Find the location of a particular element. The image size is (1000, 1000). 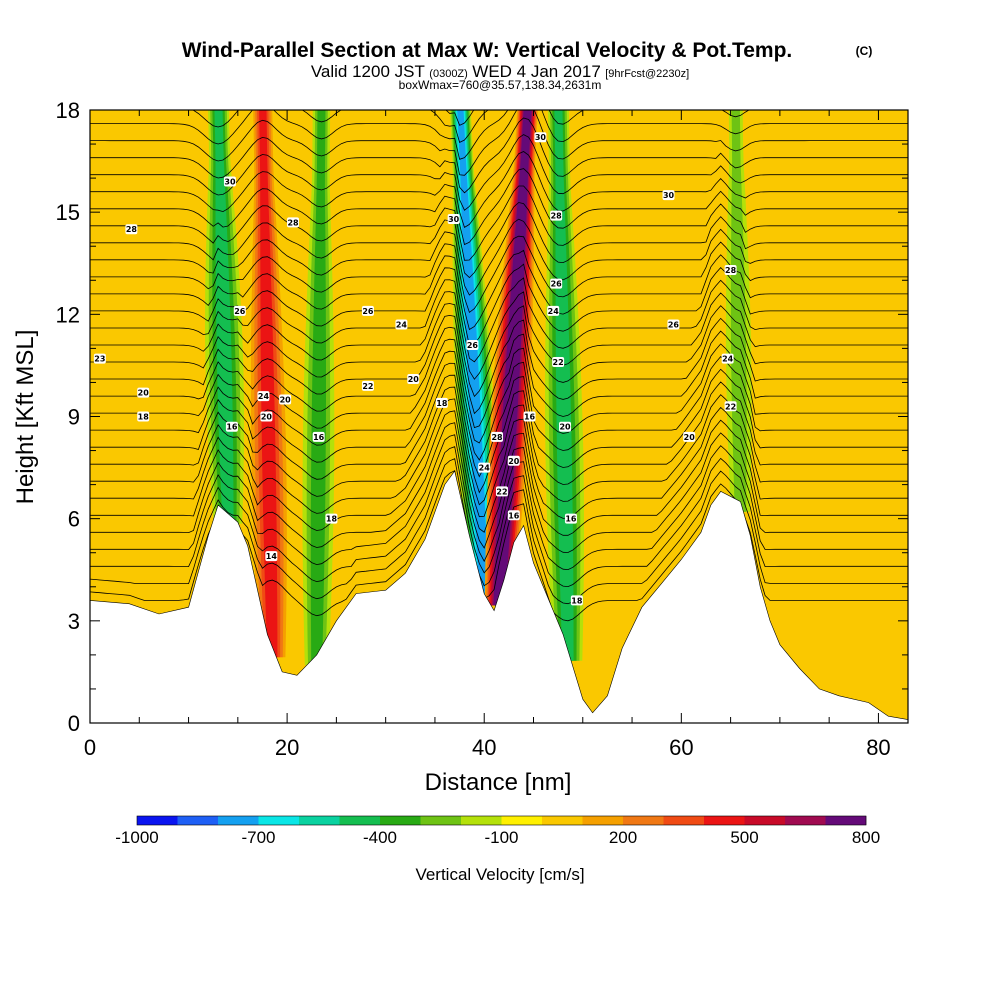

colorbar: -1000 -700 -400 -100 200 500 800 is located at coordinates (497, 831).